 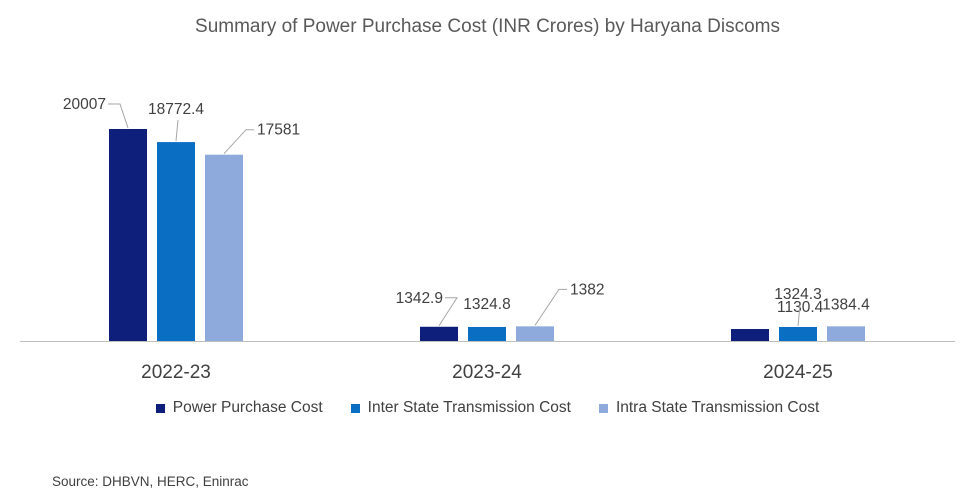 What do you see at coordinates (84, 104) in the screenshot?
I see `data-label: 20007` at bounding box center [84, 104].